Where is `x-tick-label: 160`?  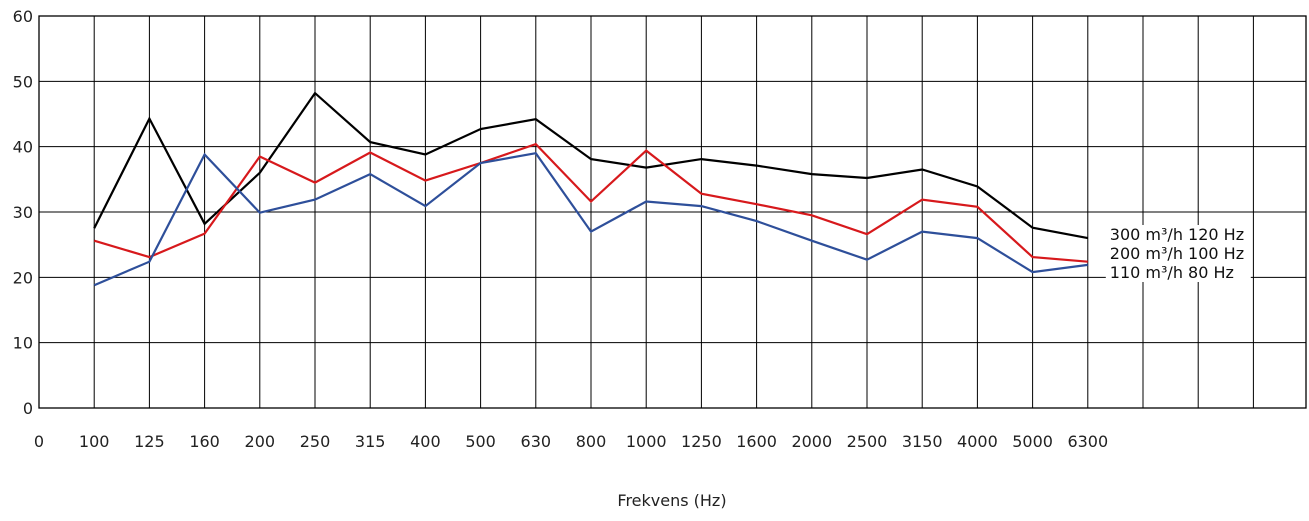 x-tick-label: 160 is located at coordinates (204, 441).